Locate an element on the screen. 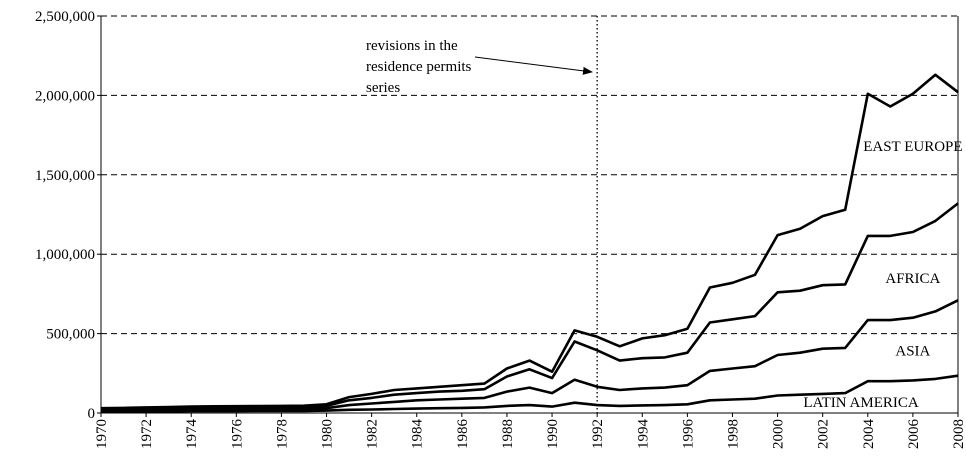 The width and height of the screenshot is (966, 474). annotation-line: residence permits is located at coordinates (419, 67).